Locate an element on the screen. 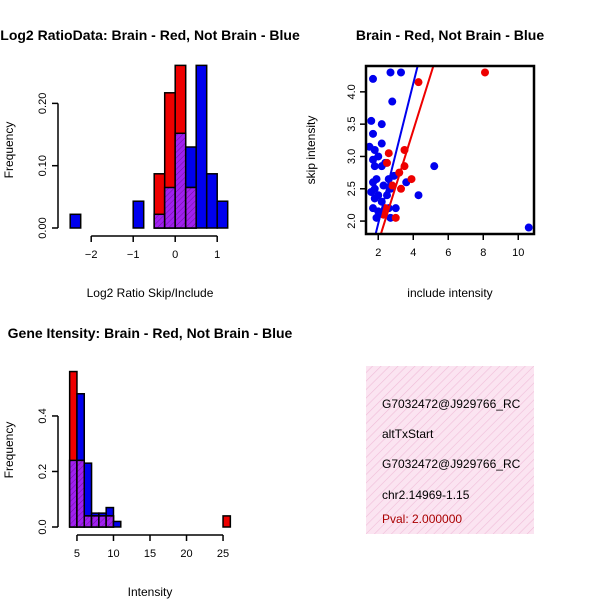 Image resolution: width=600 pixels, height=600 pixels. scatter-x-tick-label: 6 is located at coordinates (448, 253).